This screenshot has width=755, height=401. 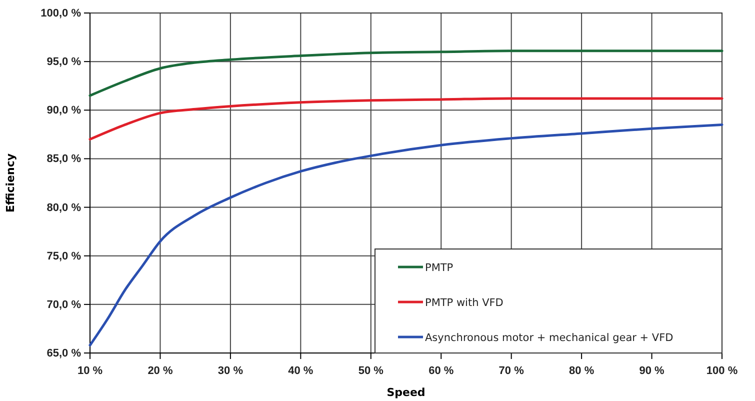 What do you see at coordinates (64, 62) in the screenshot?
I see `y-tick-label: 95,0 %` at bounding box center [64, 62].